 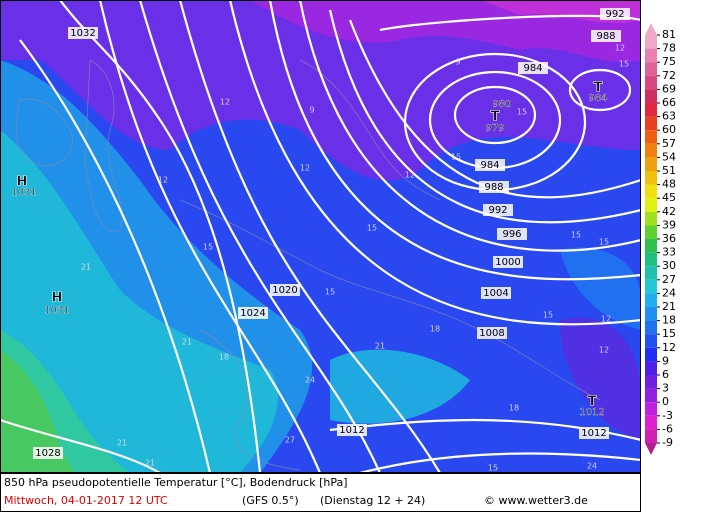 I want to click on cyan-patch, so click(x=400, y=386).